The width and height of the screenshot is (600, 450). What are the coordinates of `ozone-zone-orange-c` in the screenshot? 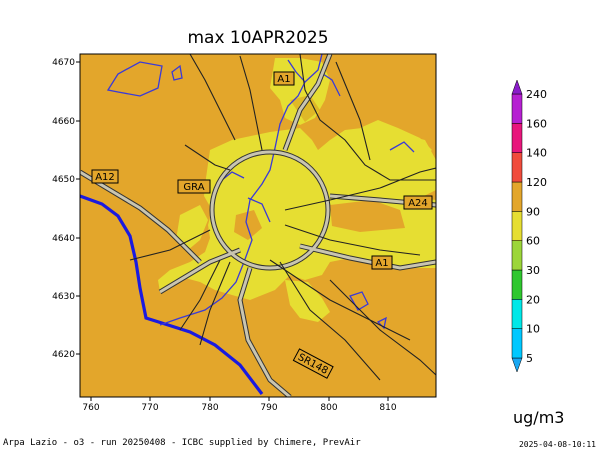 It's located at (248, 225).